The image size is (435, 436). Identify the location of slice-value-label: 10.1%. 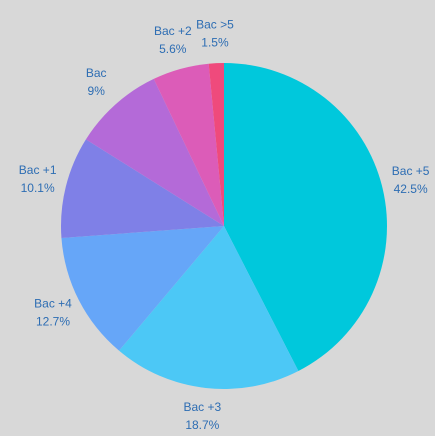
(38, 188).